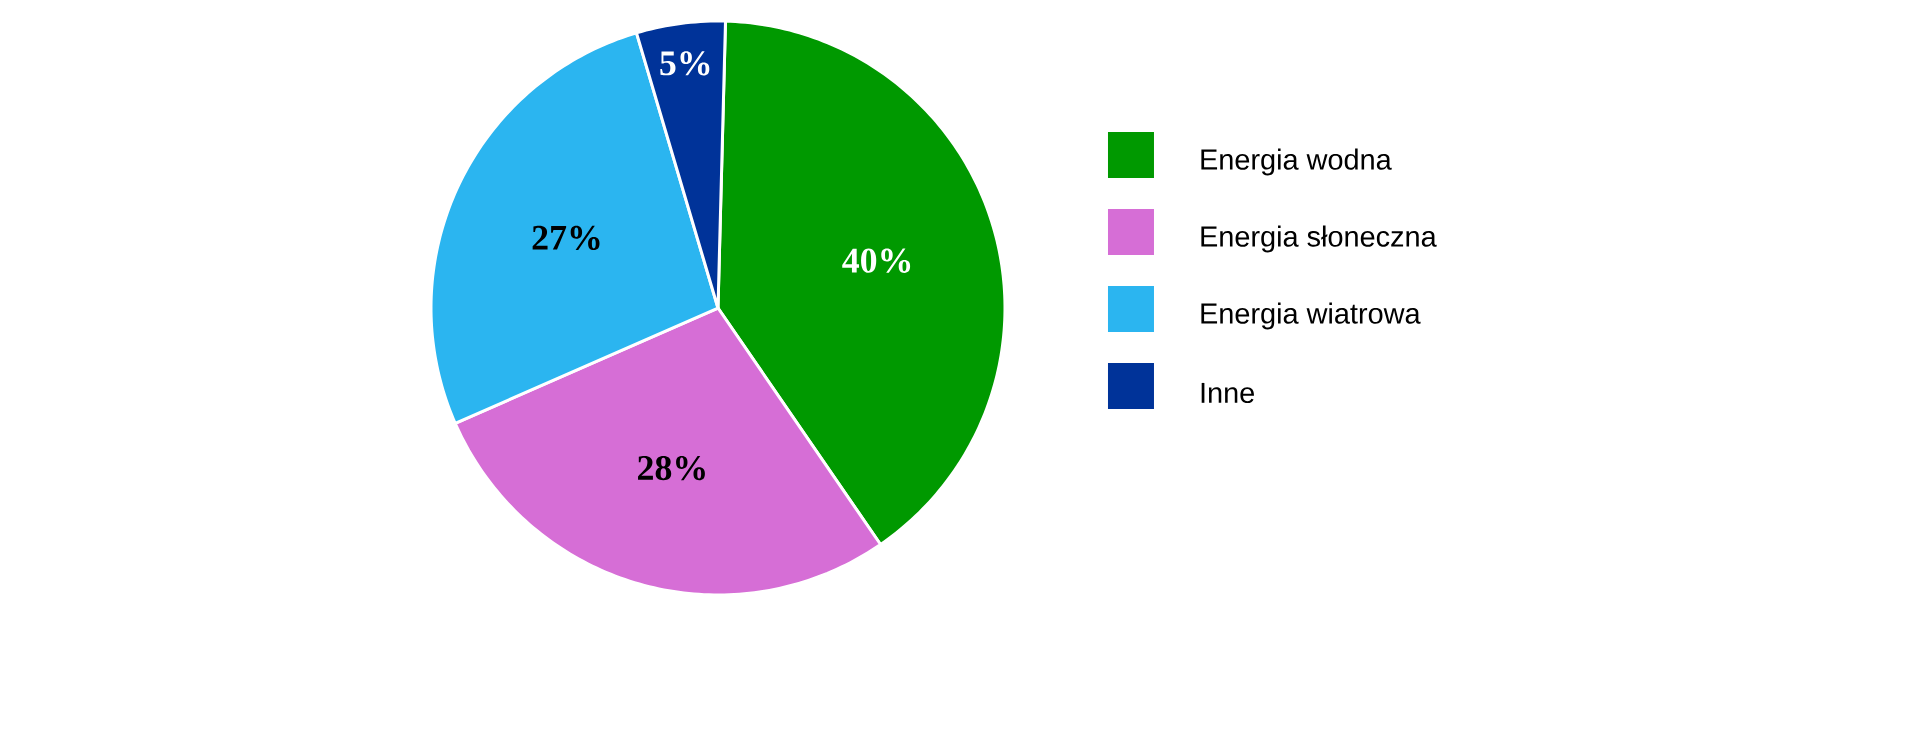 The image size is (1920, 754). Describe the element at coordinates (1319, 239) in the screenshot. I see `legend-label: Energia słoneczna` at that location.